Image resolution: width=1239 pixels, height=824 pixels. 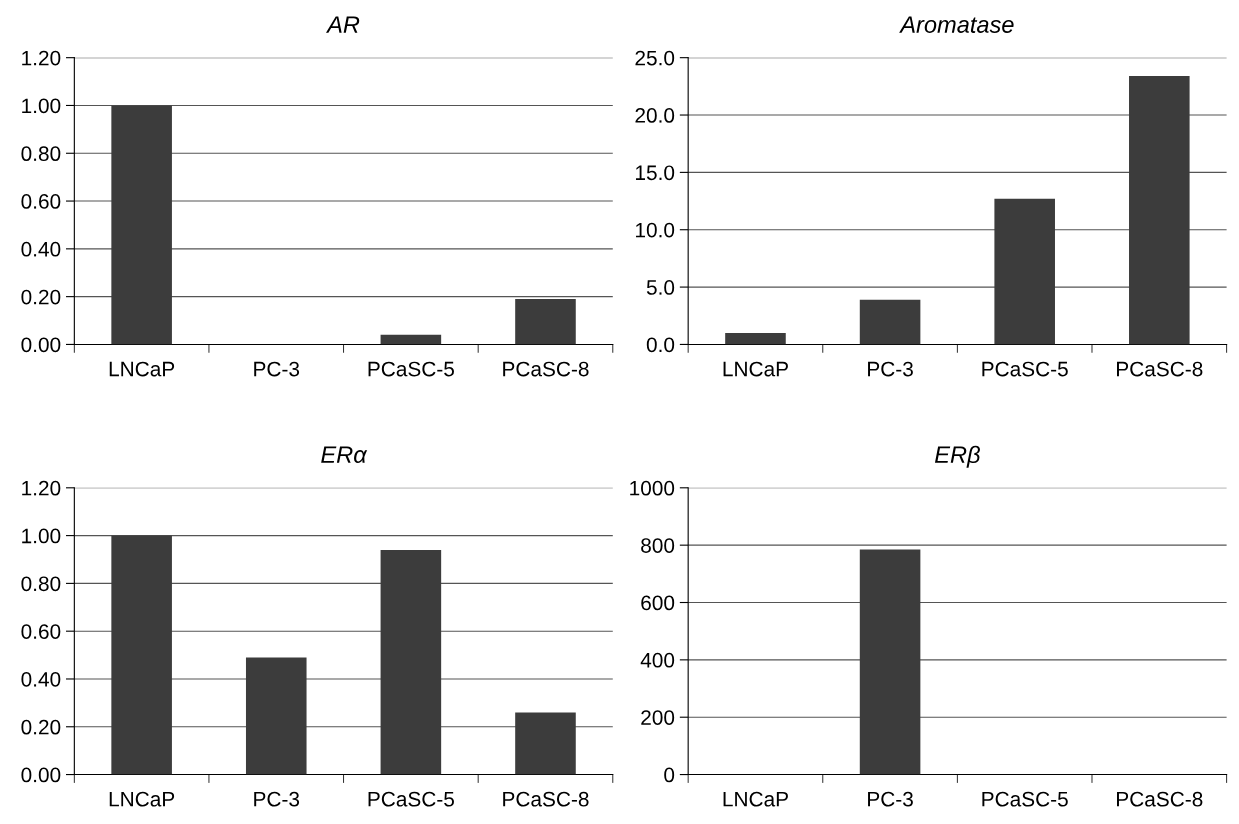 I want to click on y-tick-label: 0.0, so click(x=660, y=345).